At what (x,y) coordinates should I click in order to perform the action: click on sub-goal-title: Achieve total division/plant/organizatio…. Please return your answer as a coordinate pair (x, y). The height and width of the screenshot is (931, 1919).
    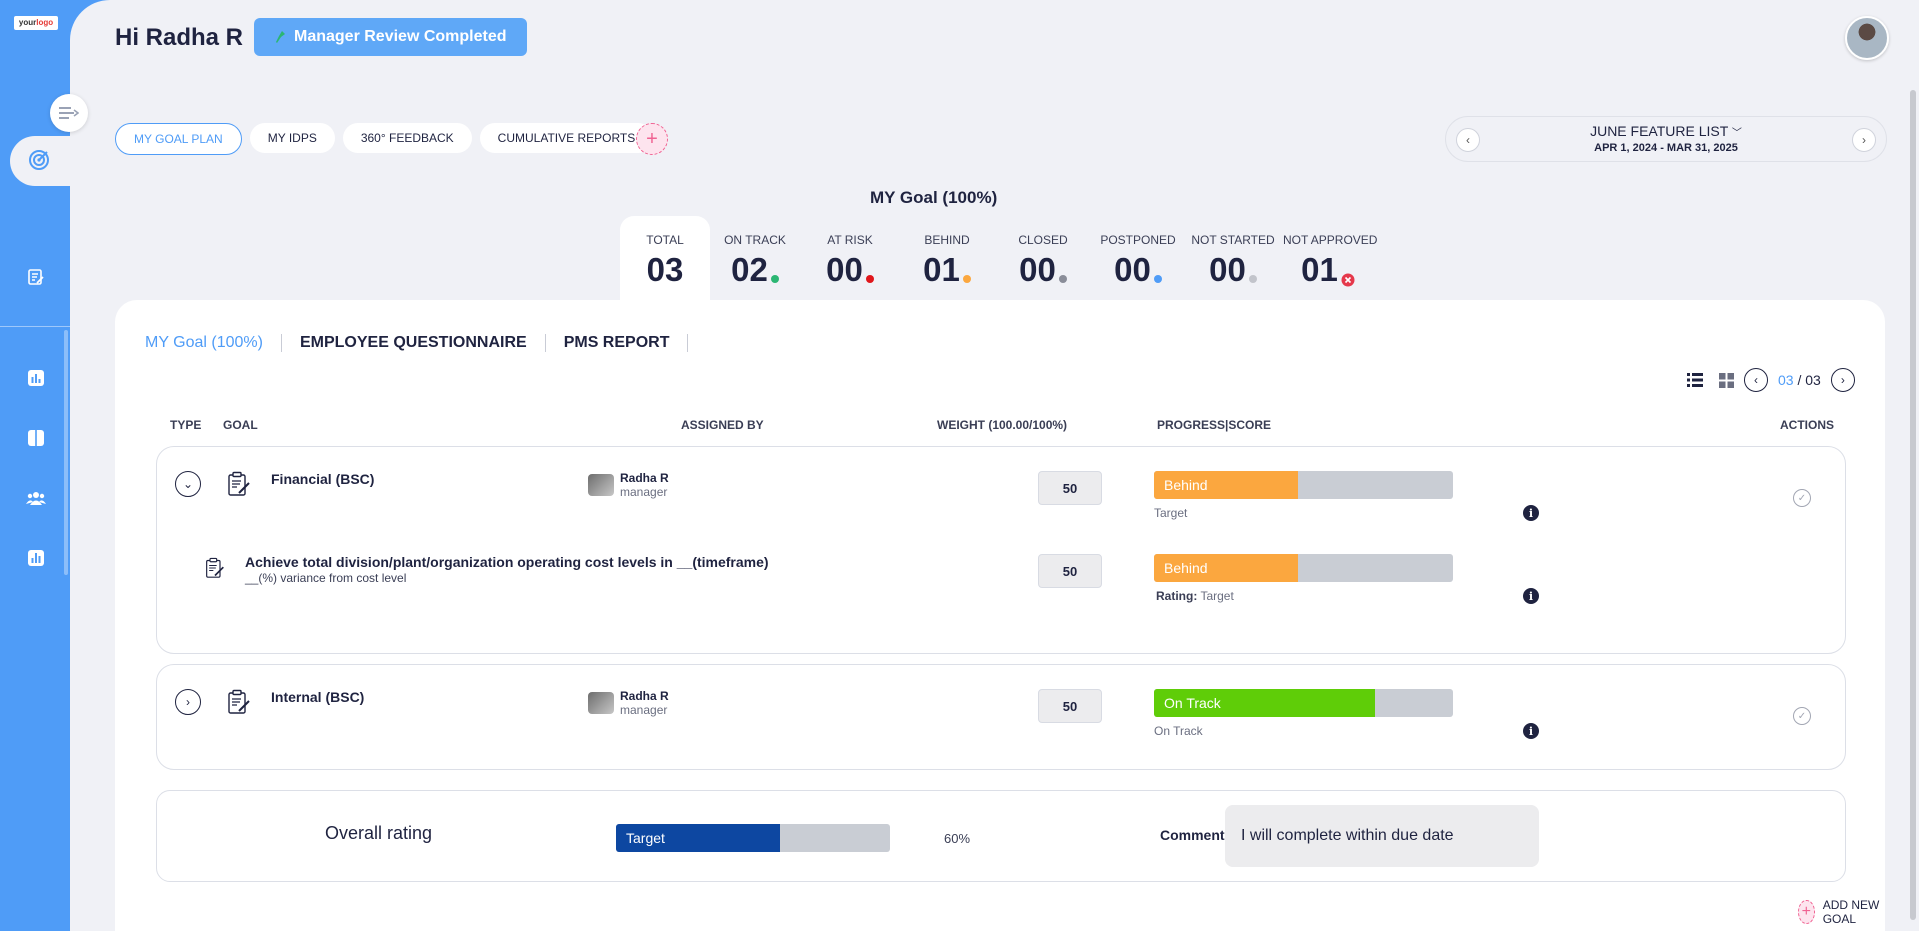
    Looking at the image, I should click on (507, 562).